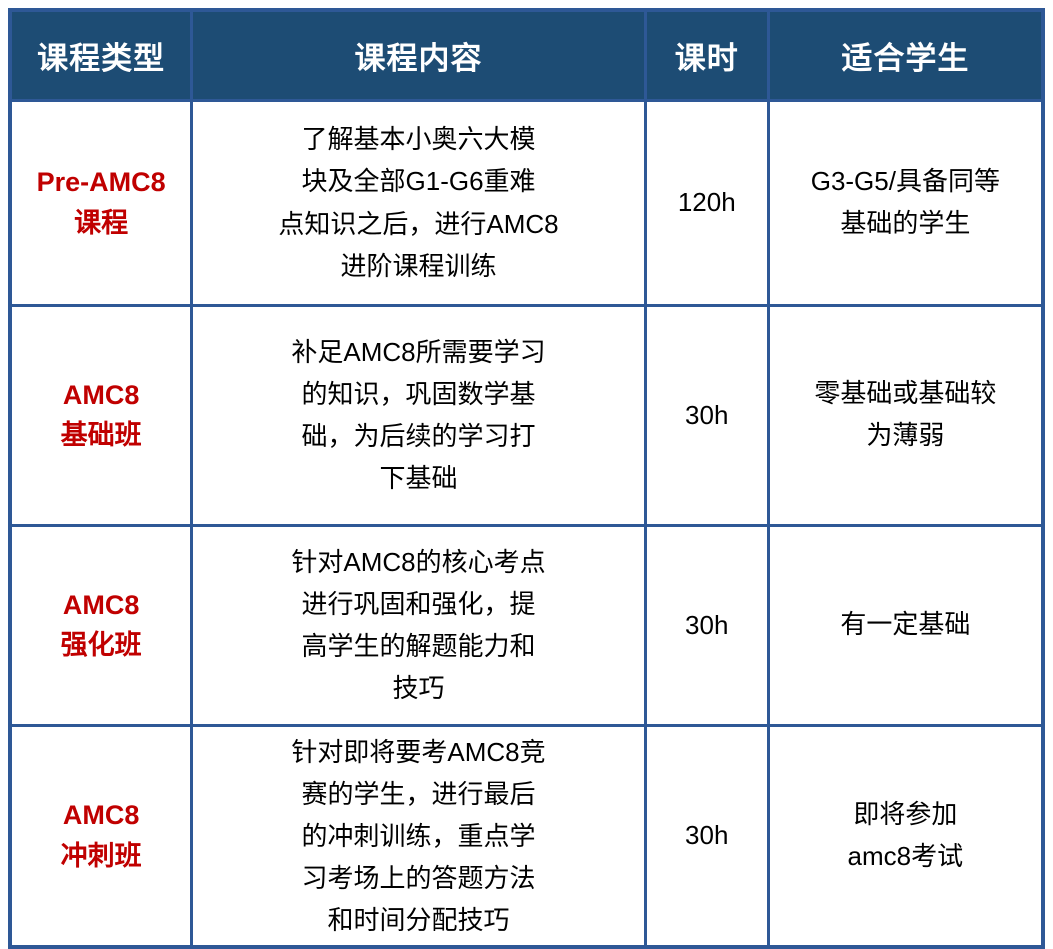 This screenshot has width=1053, height=949. What do you see at coordinates (101, 836) in the screenshot?
I see `course-type-cell: AMC8 冲刺班` at bounding box center [101, 836].